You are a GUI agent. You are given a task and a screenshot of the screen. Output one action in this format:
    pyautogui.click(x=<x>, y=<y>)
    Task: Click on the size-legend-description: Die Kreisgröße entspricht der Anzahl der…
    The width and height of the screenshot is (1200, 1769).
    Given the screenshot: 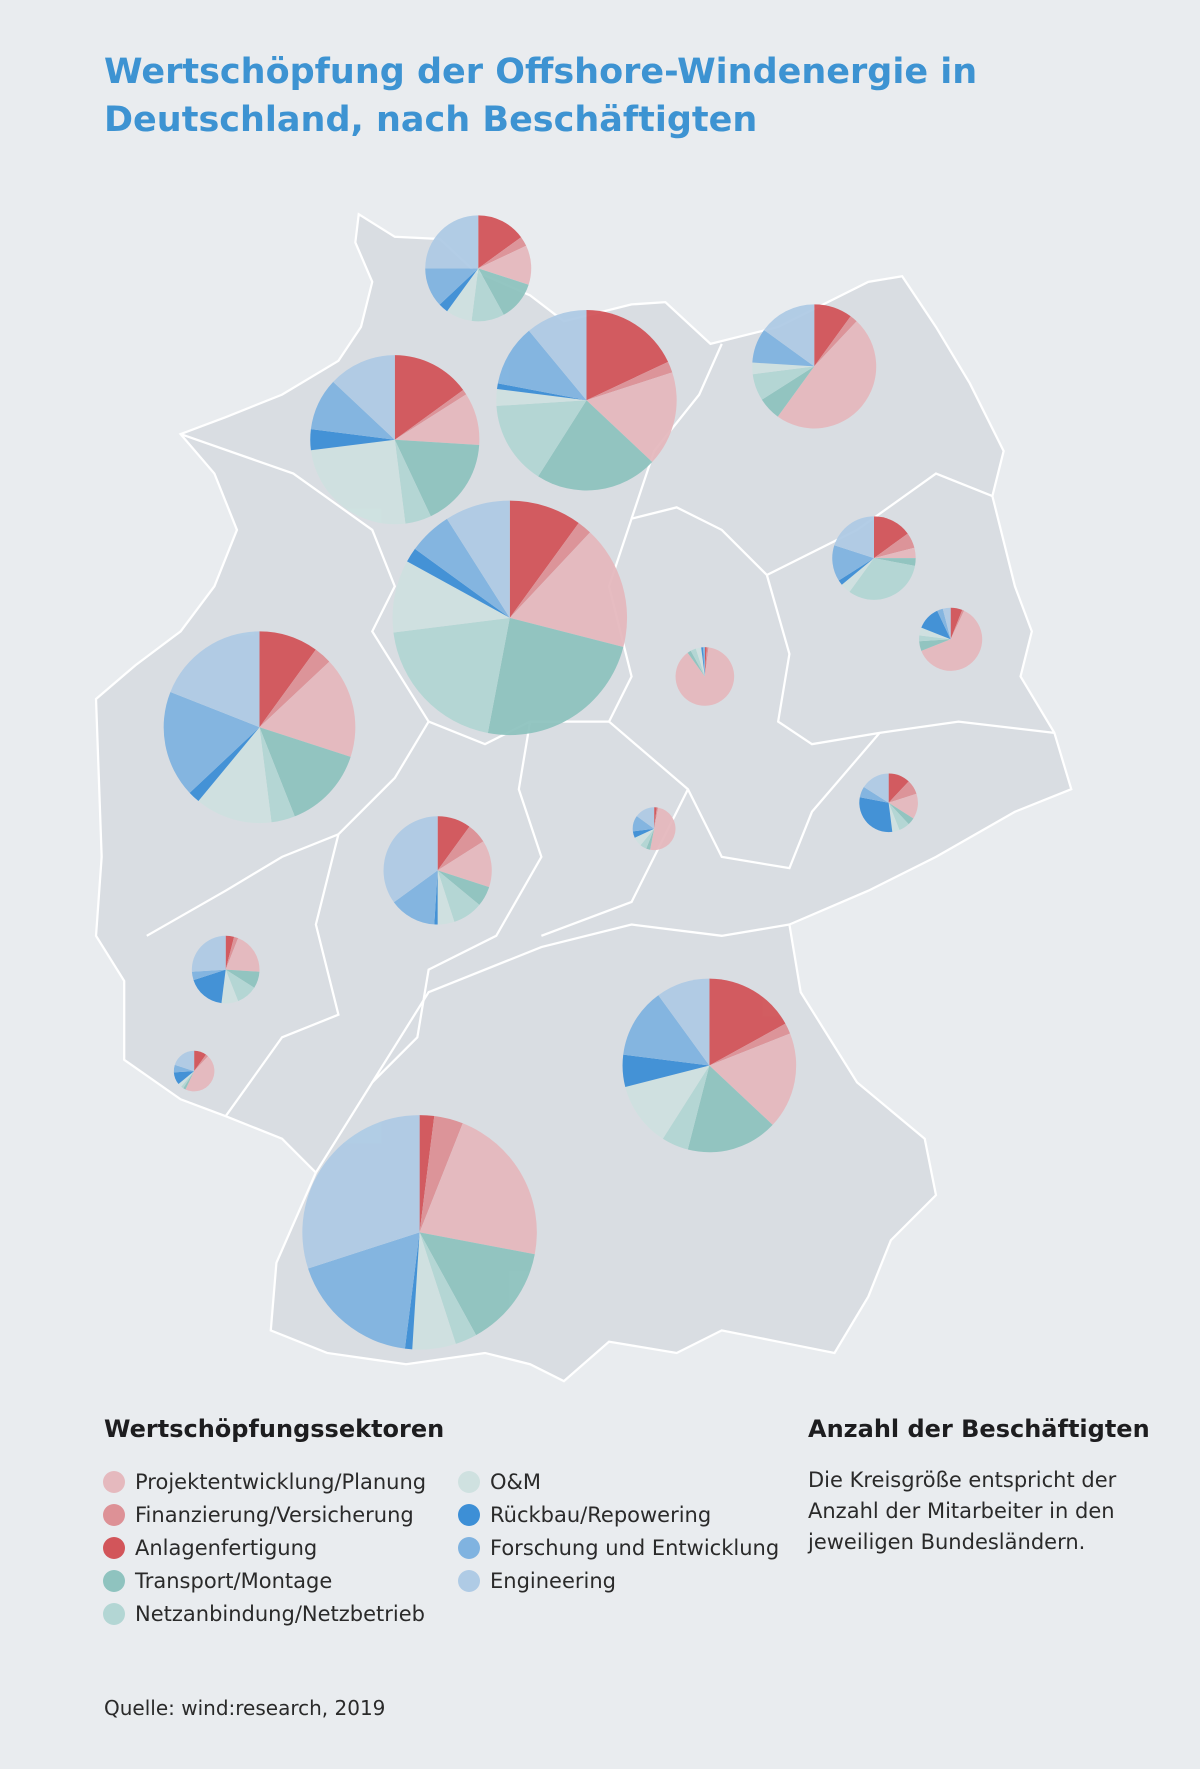 What is the action you would take?
    pyautogui.click(x=962, y=1511)
    